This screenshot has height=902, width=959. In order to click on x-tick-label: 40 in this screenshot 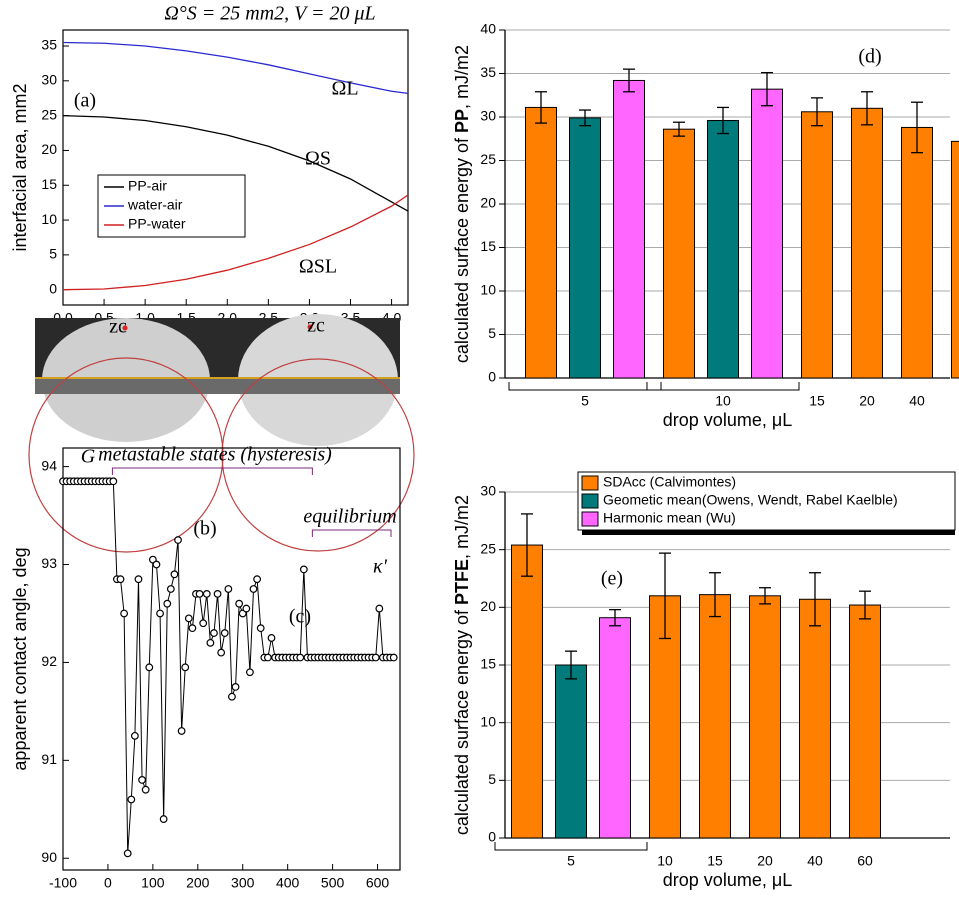, I will do `click(815, 861)`.